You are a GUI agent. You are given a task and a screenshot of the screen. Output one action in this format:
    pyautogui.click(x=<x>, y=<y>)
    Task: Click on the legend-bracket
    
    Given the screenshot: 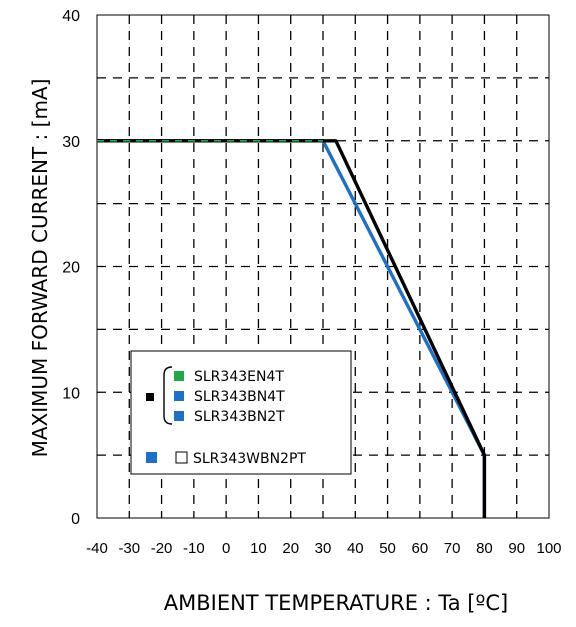 What is the action you would take?
    pyautogui.click(x=168, y=395)
    